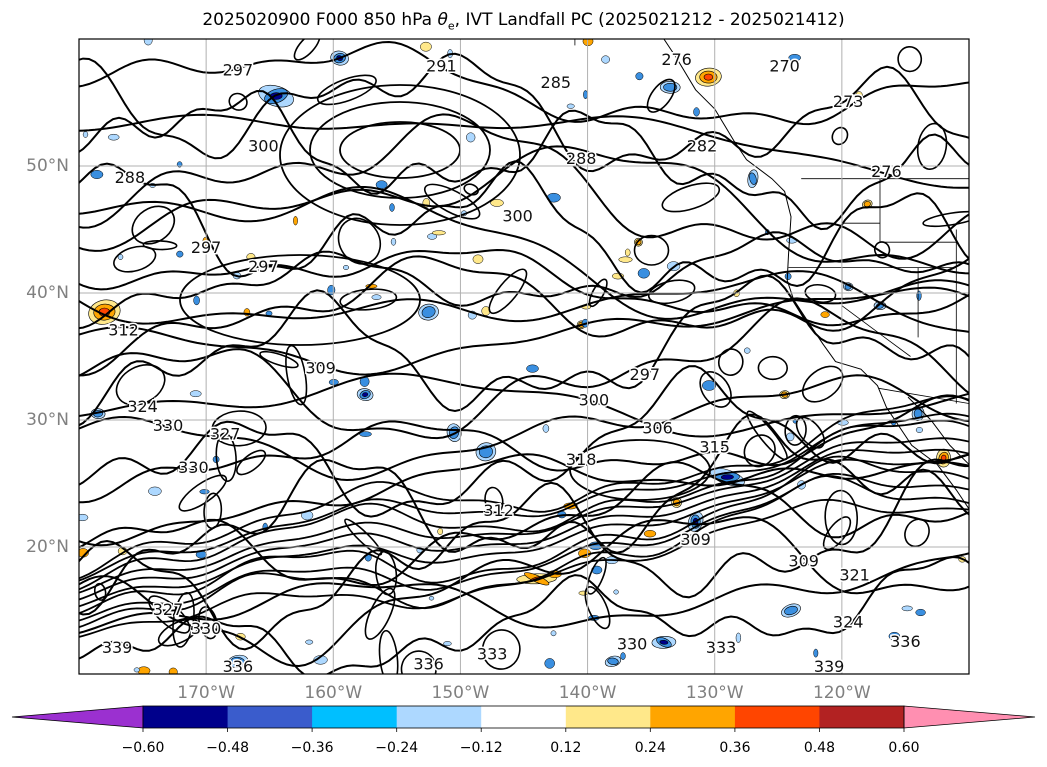 This screenshot has width=1047, height=767. Describe the element at coordinates (227, 748) in the screenshot. I see `colorbar-tick-label: −0.48` at that location.